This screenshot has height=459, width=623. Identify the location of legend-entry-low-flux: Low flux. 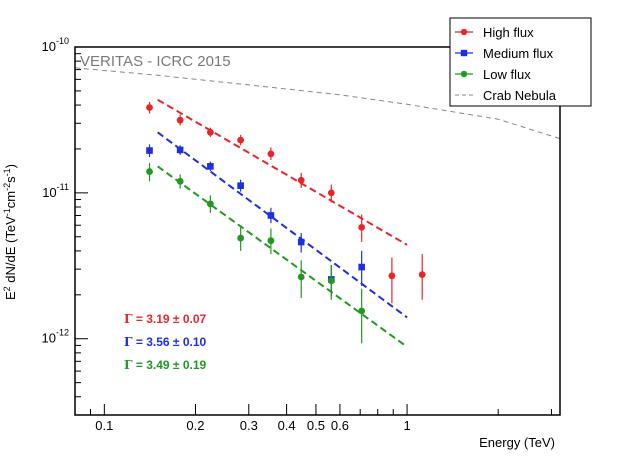
(493, 74).